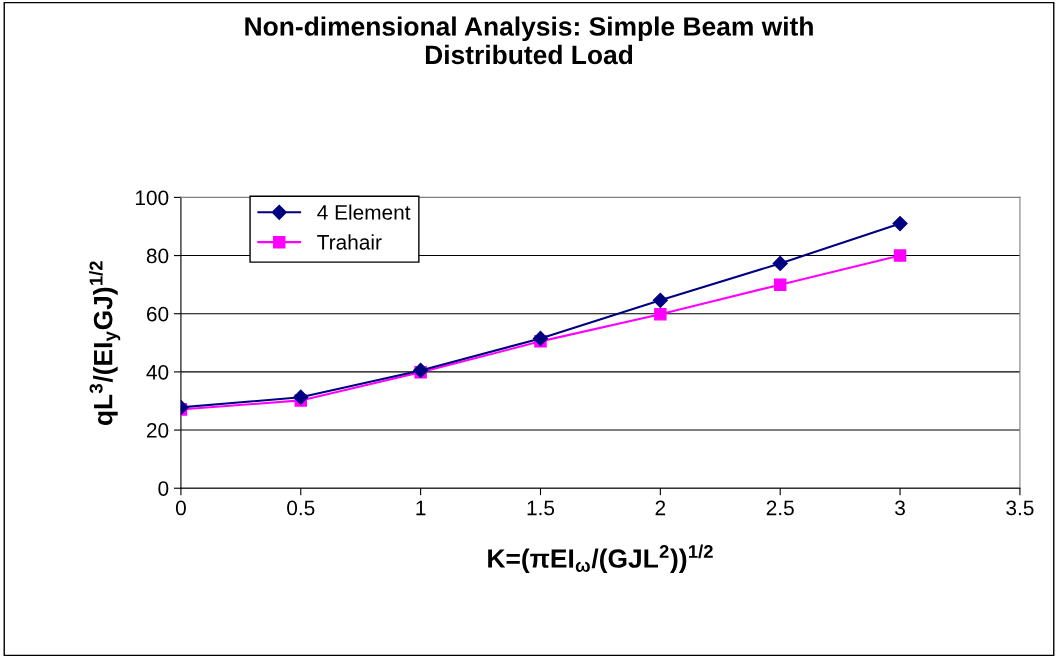 The image size is (1058, 658). What do you see at coordinates (163, 488) in the screenshot?
I see `y-tick-label: 0` at bounding box center [163, 488].